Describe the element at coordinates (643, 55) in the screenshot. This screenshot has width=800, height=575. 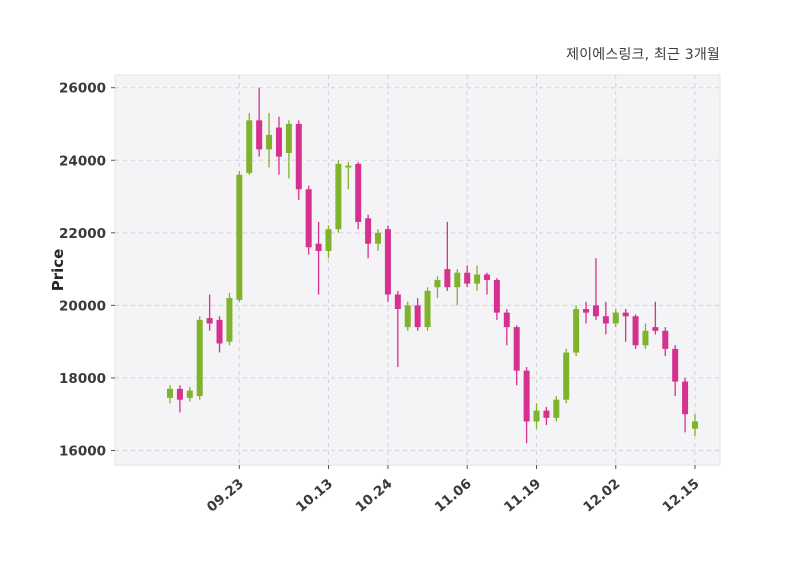
I see `chart-title: 제이에스링크, 최근 3개월` at that location.